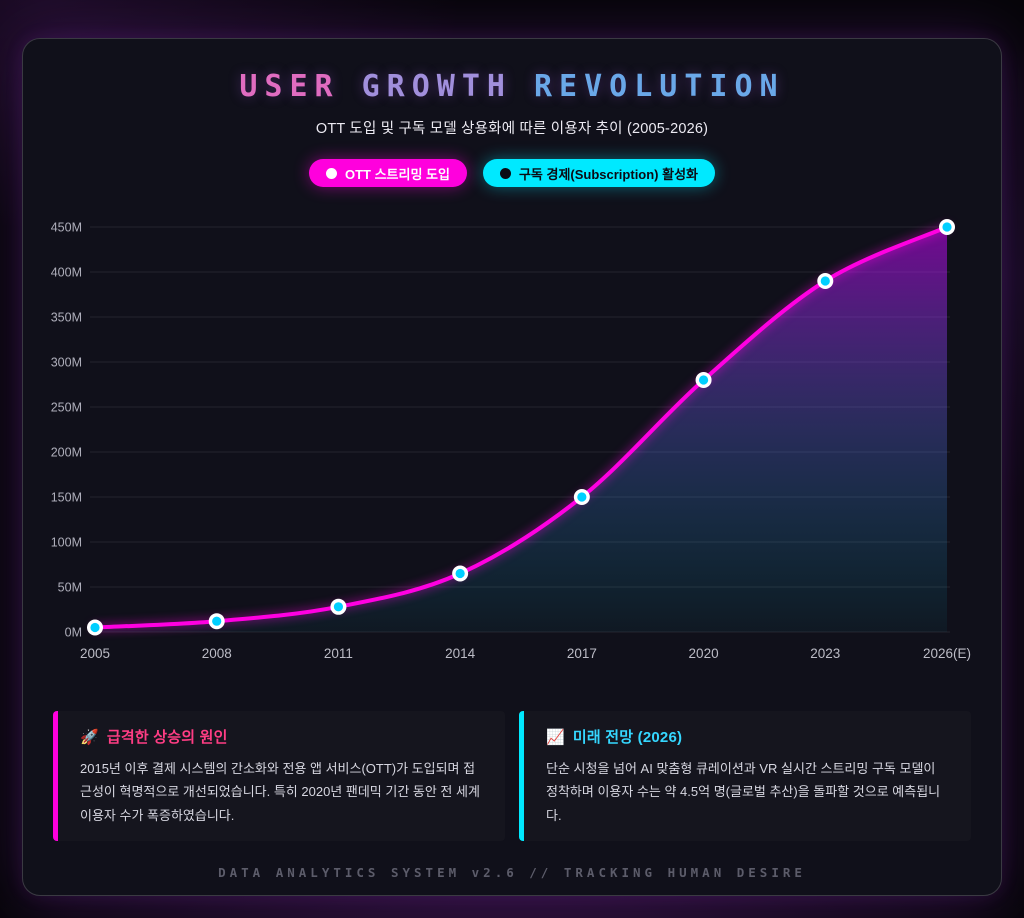 Image resolution: width=1024 pixels, height=918 pixels. I want to click on svg-text: 50M, so click(70, 588).